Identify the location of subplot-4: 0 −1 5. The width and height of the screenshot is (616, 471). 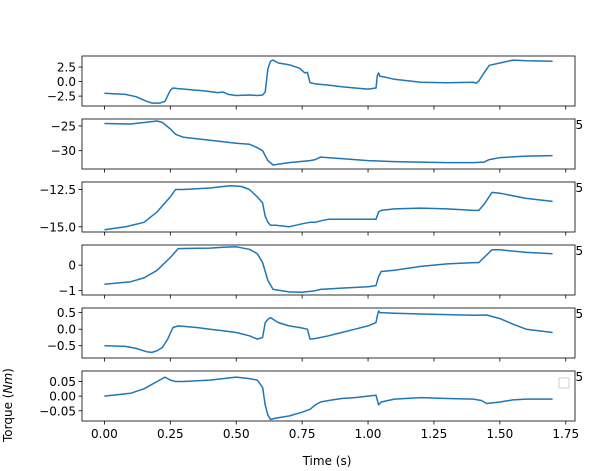
(320, 271).